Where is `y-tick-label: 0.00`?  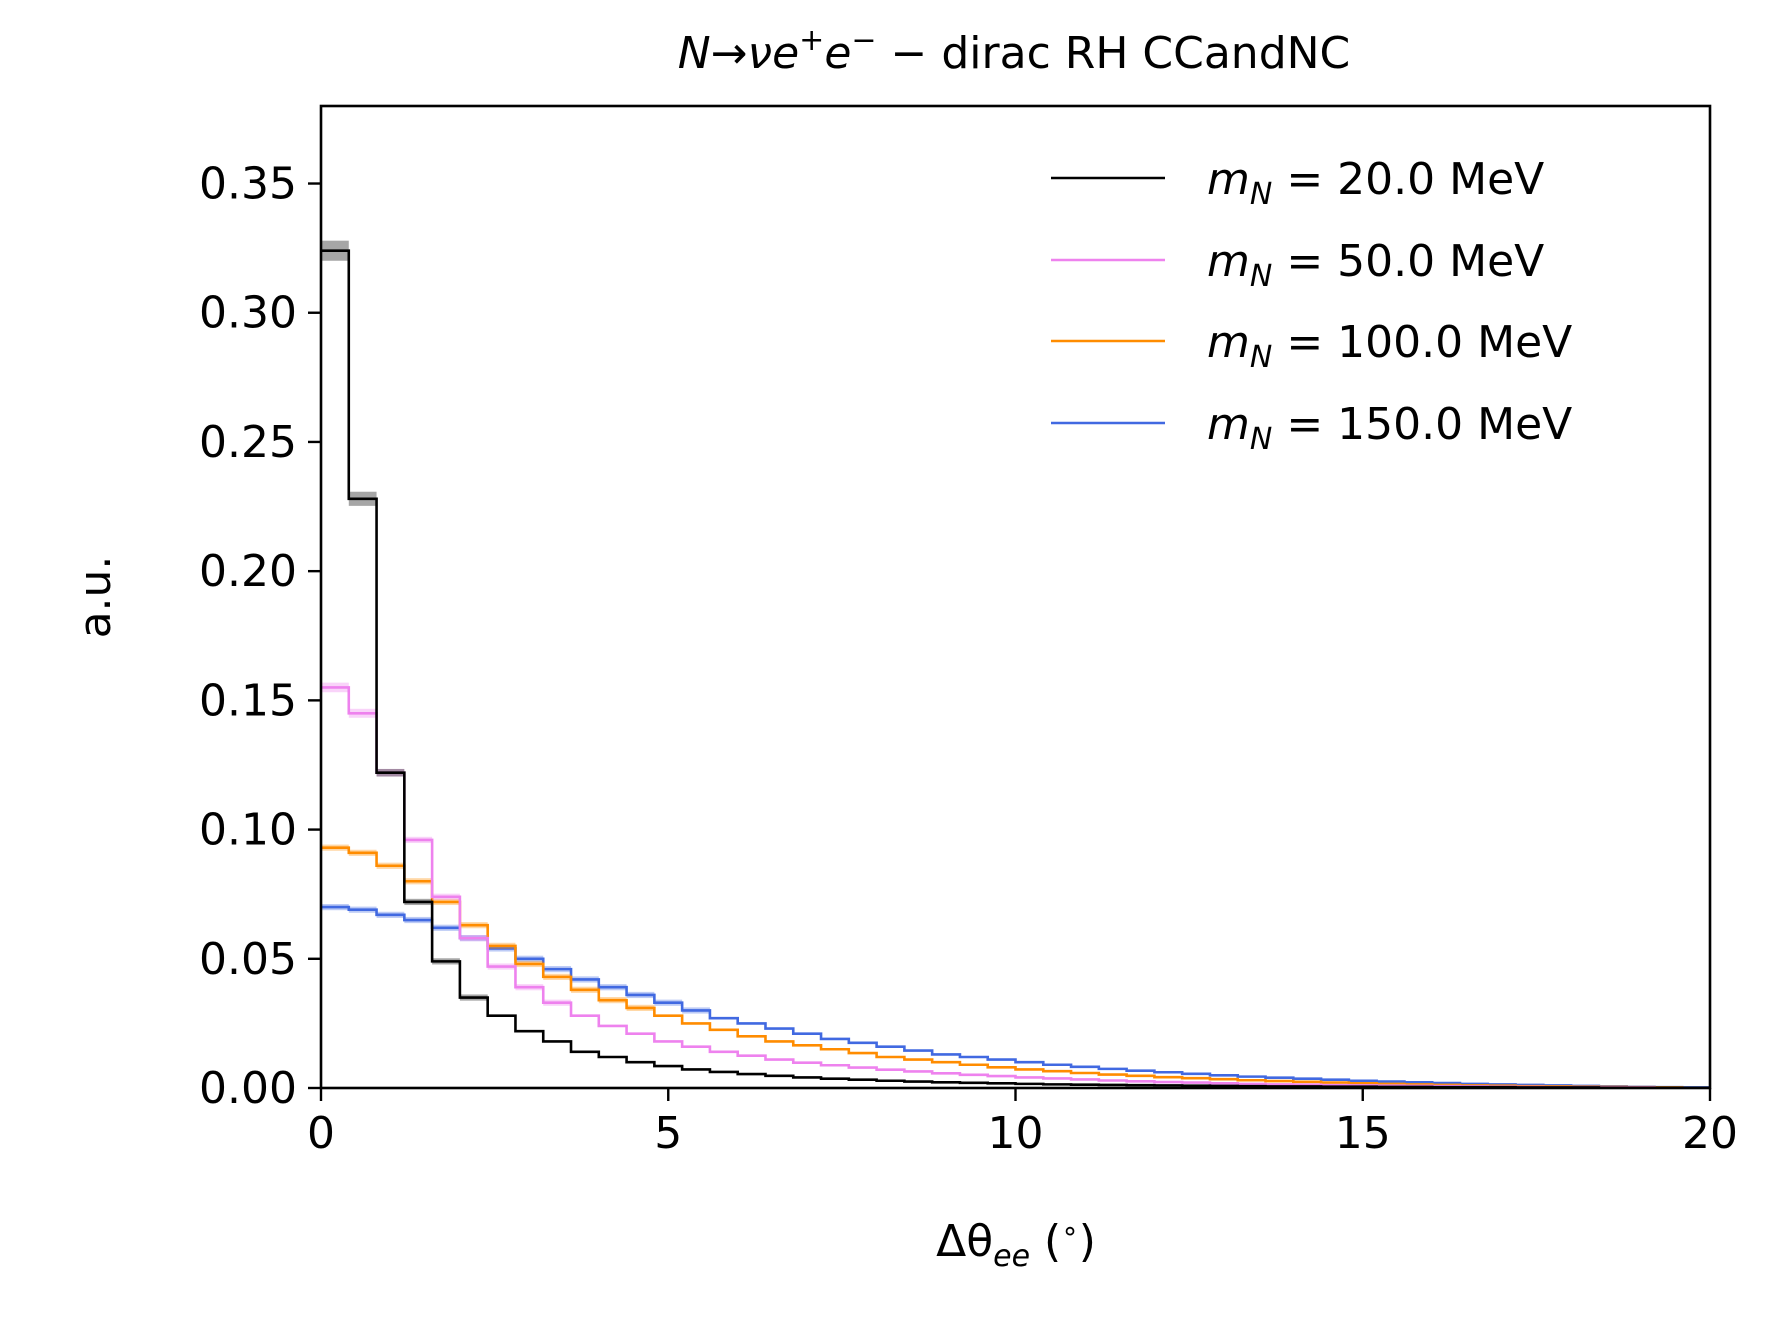 y-tick-label: 0.00 is located at coordinates (248, 1088).